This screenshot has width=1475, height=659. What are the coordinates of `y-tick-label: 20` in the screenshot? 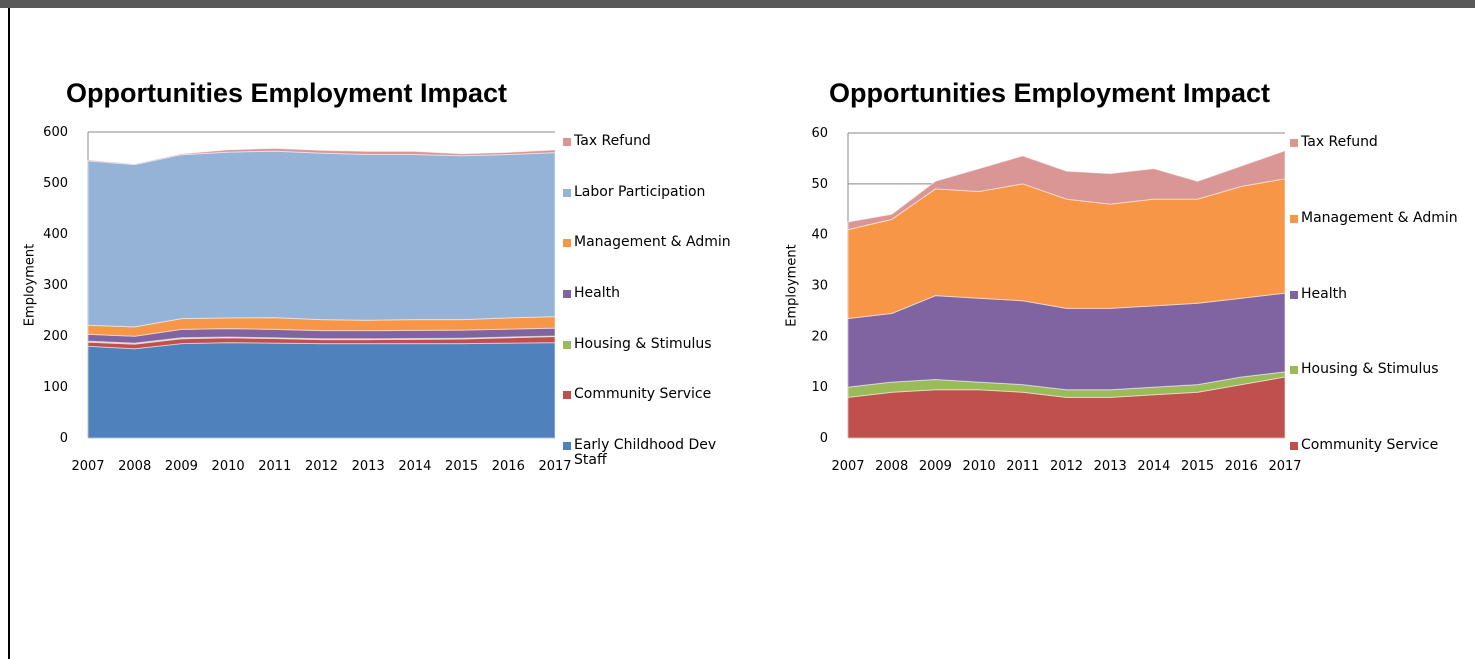 It's located at (819, 336).